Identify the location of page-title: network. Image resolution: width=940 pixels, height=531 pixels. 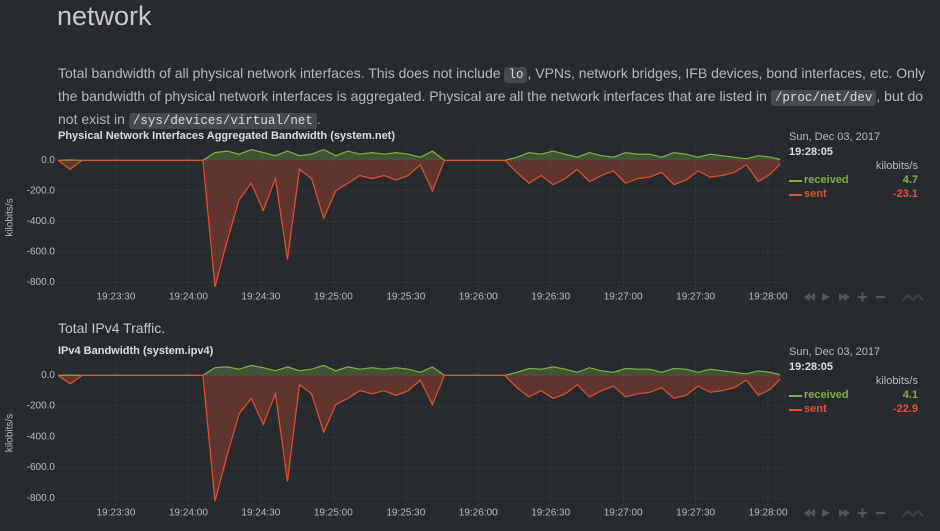
(104, 16).